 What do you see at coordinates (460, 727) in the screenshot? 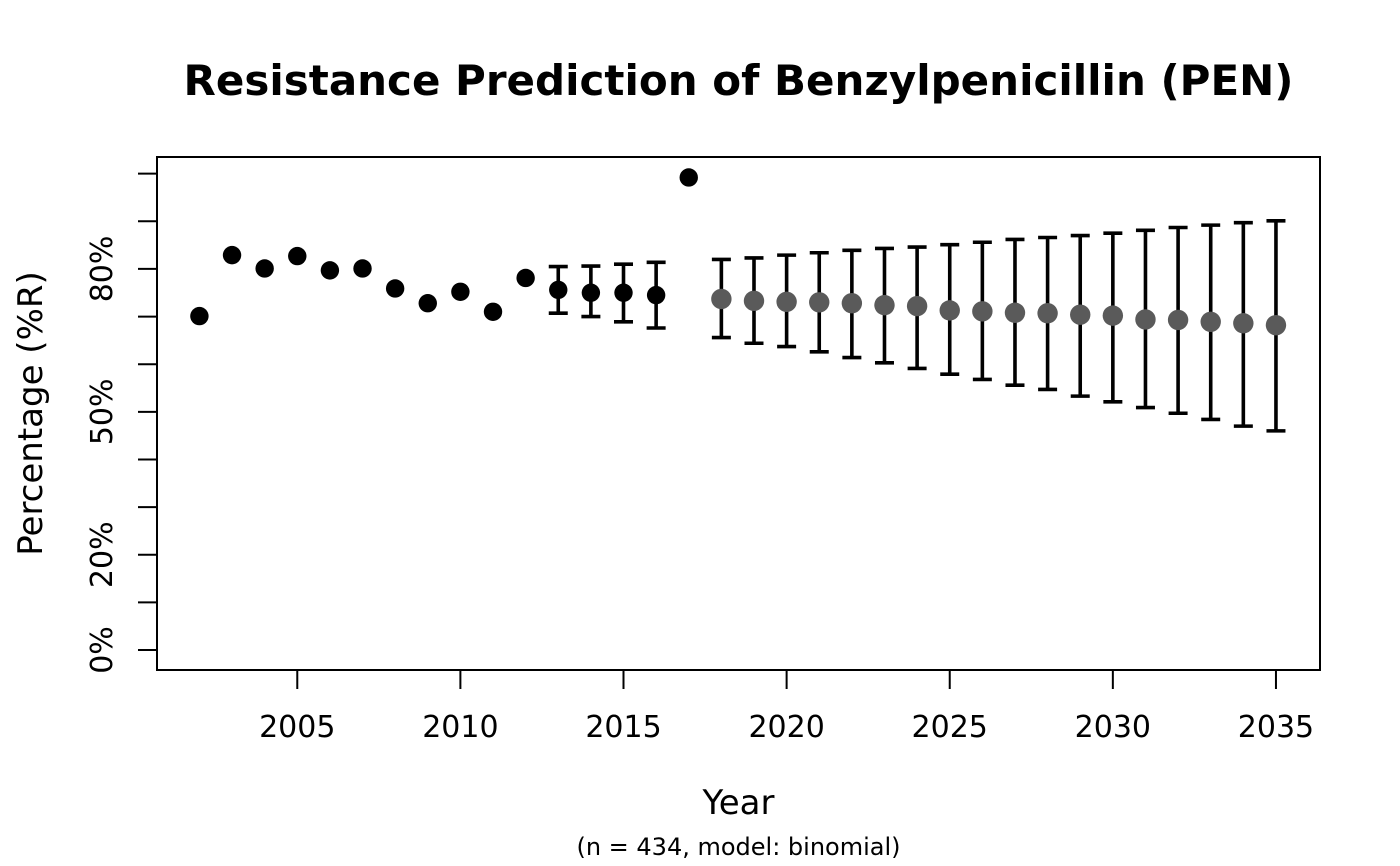
I see `x-tick-label: 2010` at bounding box center [460, 727].